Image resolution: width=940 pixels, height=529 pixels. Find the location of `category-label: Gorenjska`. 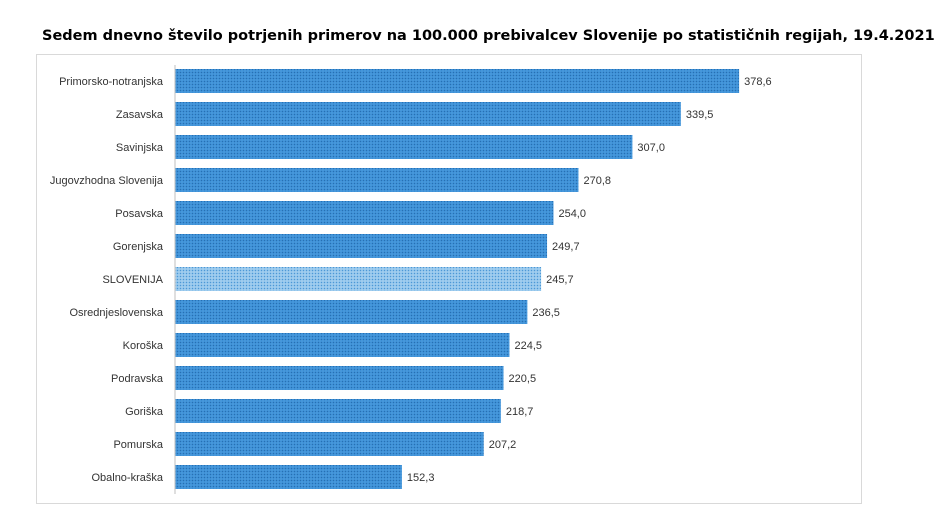

category-label: Gorenjska is located at coordinates (138, 247).